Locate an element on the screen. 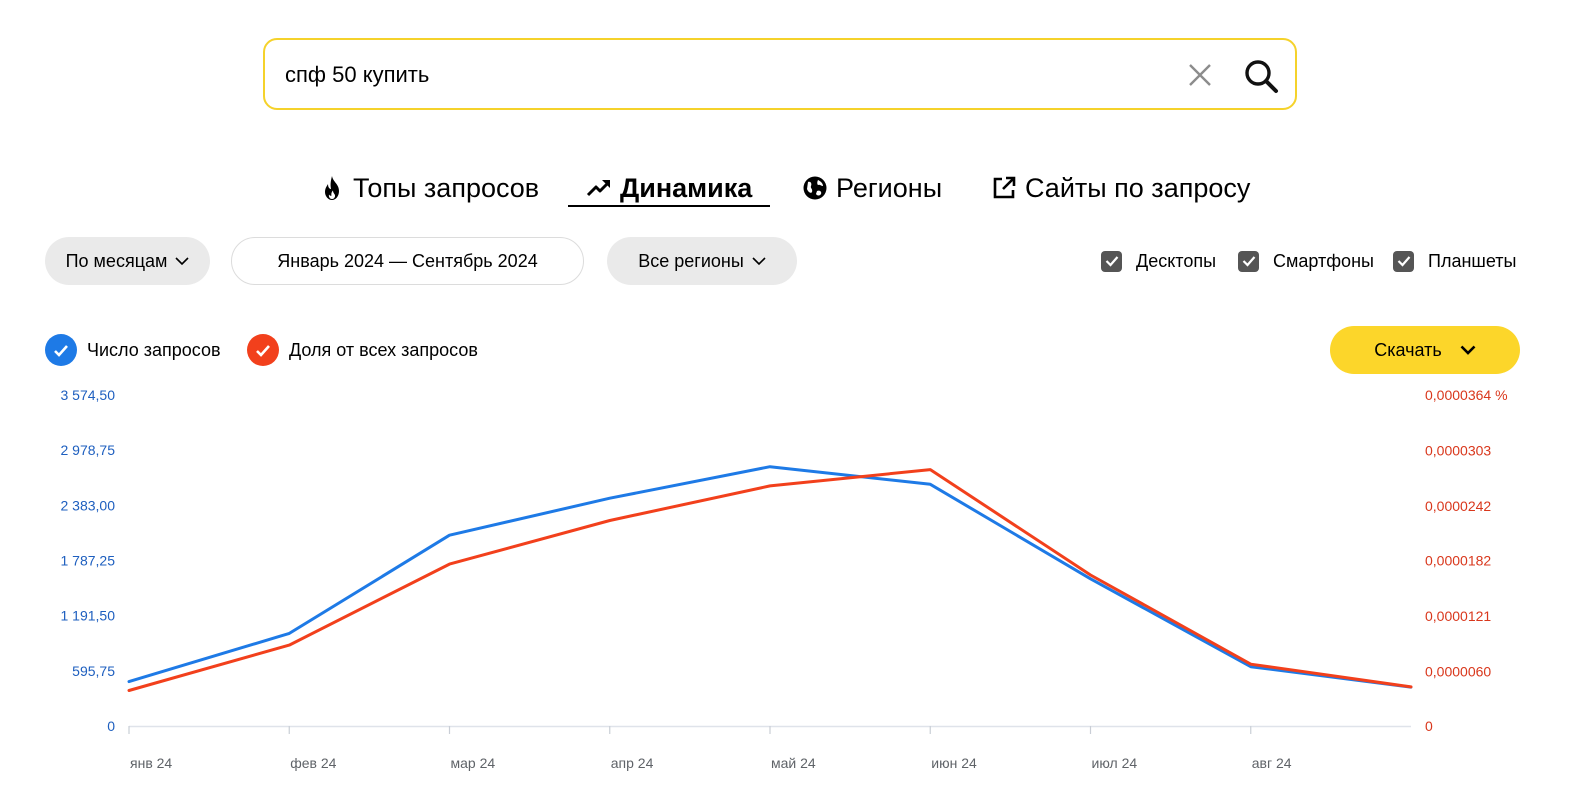  region-label: Все регионы is located at coordinates (691, 260).